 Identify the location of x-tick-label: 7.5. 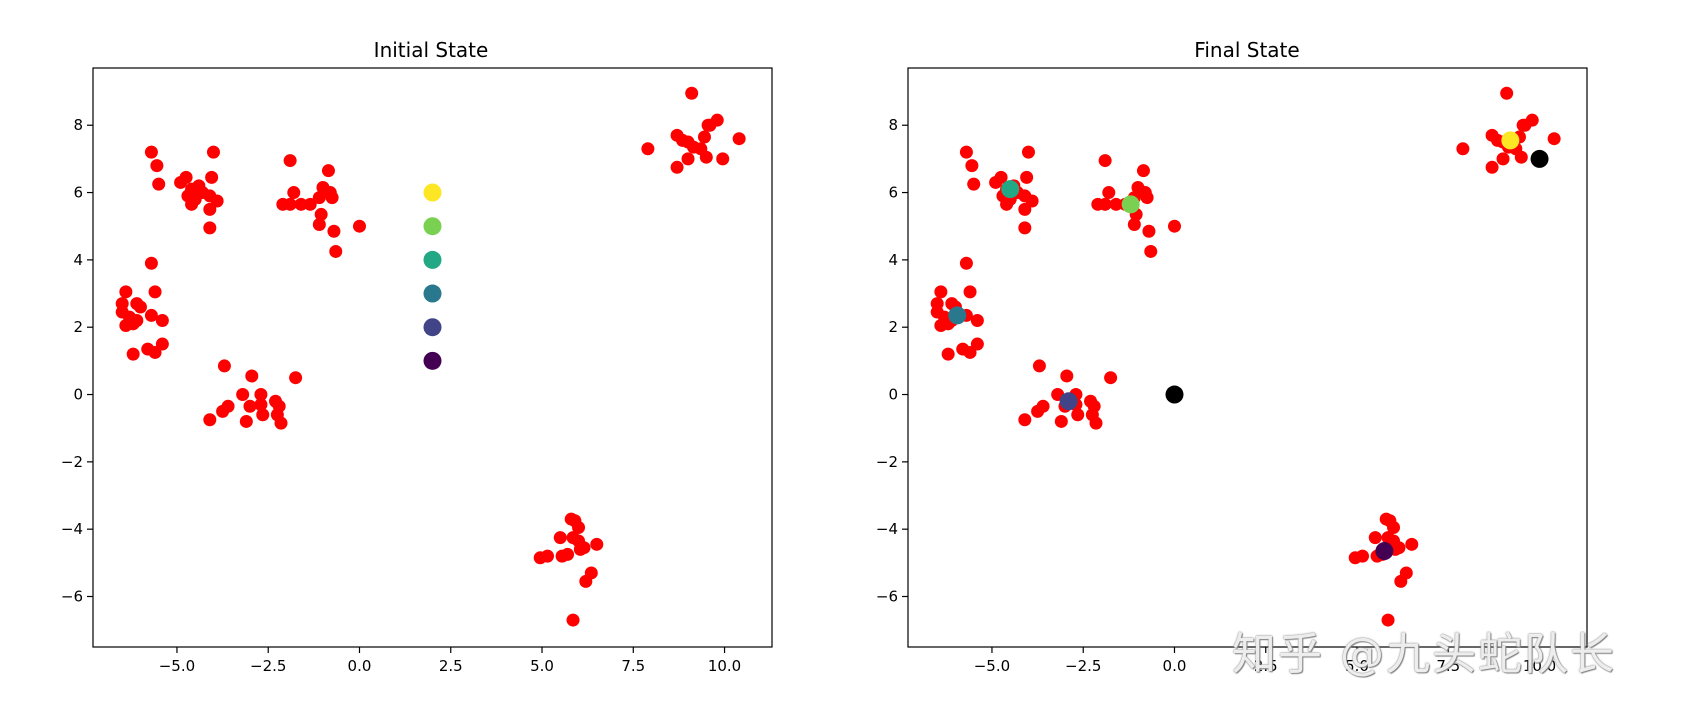
(633, 666).